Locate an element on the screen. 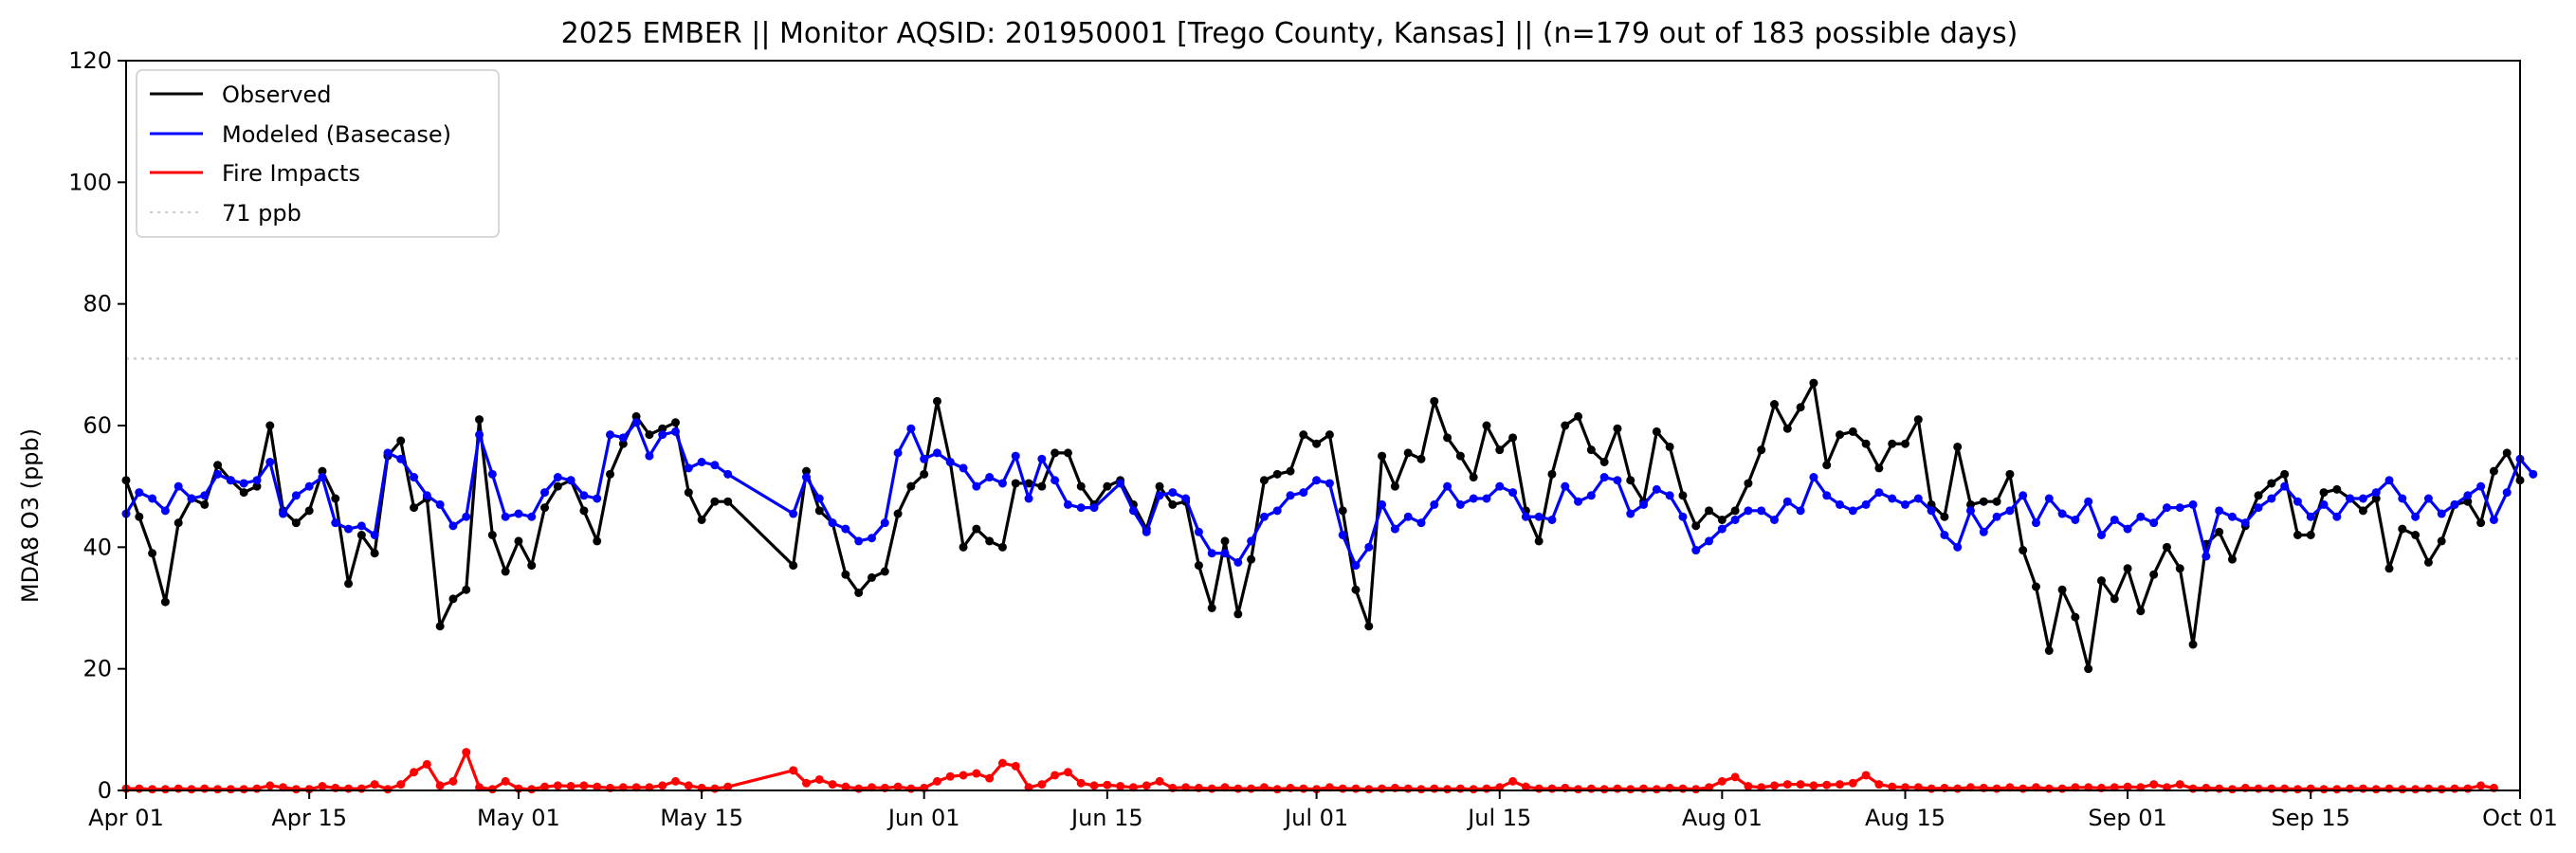  x-tick-label-8: Aug 01 is located at coordinates (1722, 818).